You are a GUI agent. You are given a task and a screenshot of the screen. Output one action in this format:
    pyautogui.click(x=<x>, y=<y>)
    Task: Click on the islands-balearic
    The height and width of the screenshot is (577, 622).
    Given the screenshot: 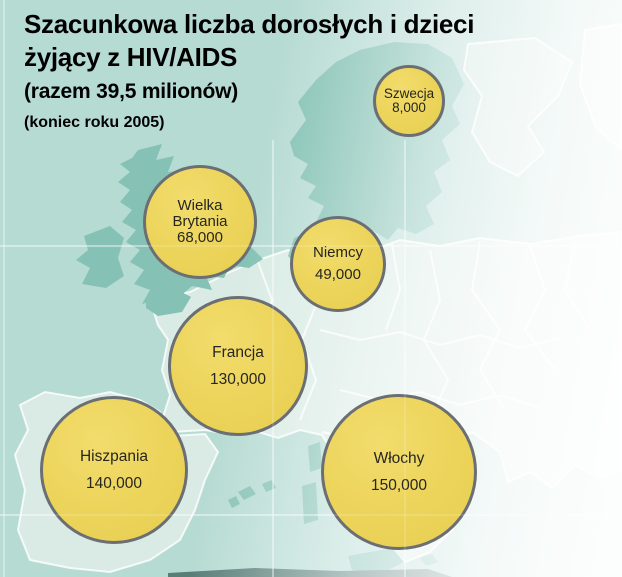 What is the action you would take?
    pyautogui.click(x=252, y=494)
    